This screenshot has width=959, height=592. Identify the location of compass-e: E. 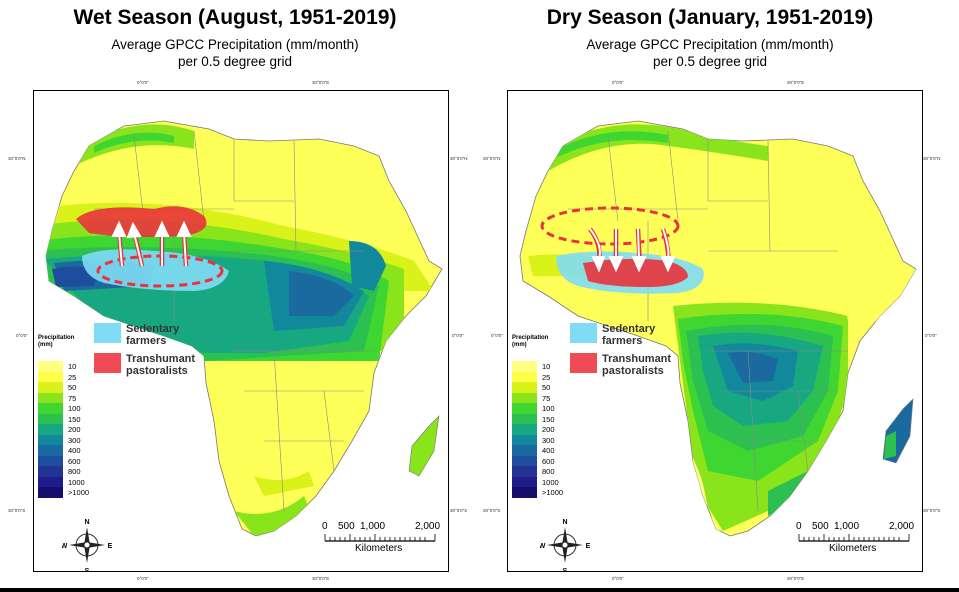
(110, 546).